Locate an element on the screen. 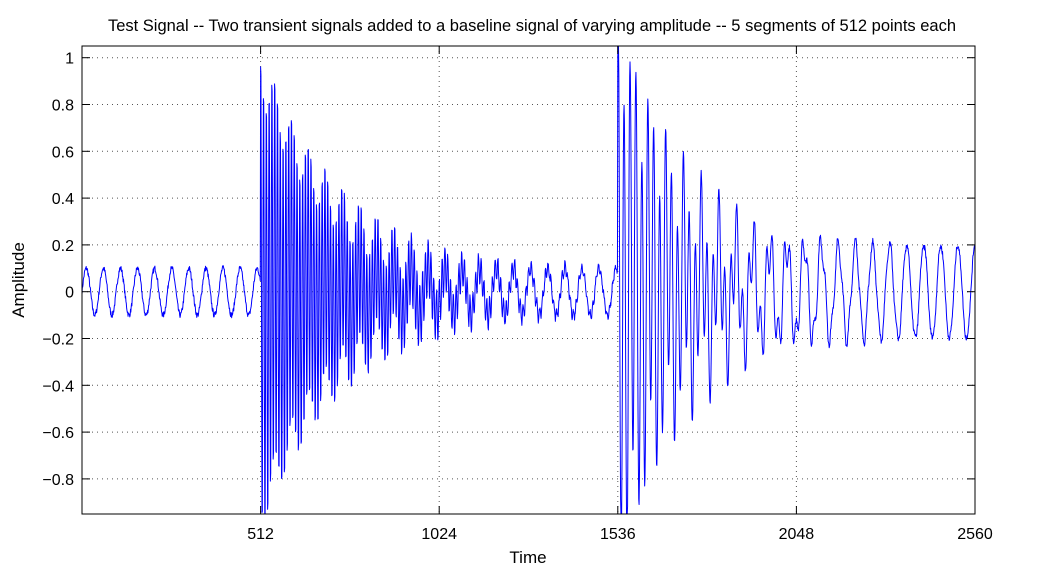 Image resolution: width=1060 pixels, height=572 pixels. y-tick-label: 0.6 is located at coordinates (63, 152).